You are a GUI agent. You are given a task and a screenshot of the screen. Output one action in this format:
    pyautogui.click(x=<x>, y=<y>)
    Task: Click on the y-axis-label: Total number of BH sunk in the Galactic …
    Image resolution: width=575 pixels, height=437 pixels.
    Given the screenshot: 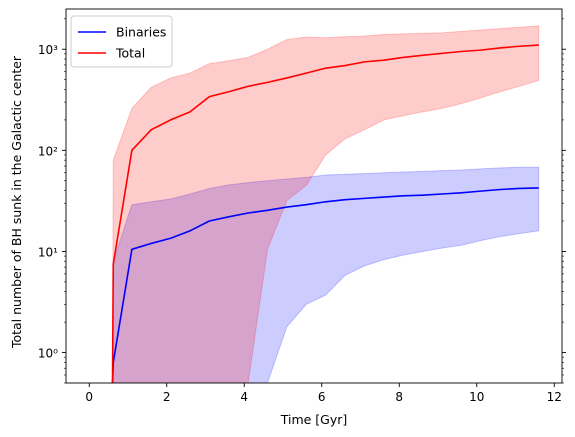 What is the action you would take?
    pyautogui.click(x=16, y=202)
    